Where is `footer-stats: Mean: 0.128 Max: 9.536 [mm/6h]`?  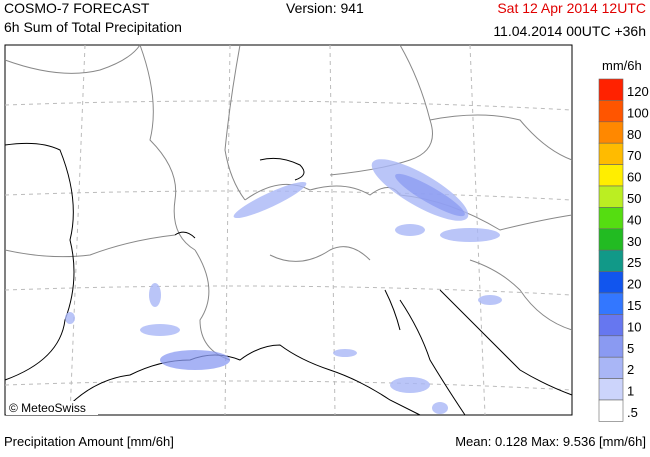
footer-stats: Mean: 0.128 Max: 9.536 [mm/6h] is located at coordinates (550, 441).